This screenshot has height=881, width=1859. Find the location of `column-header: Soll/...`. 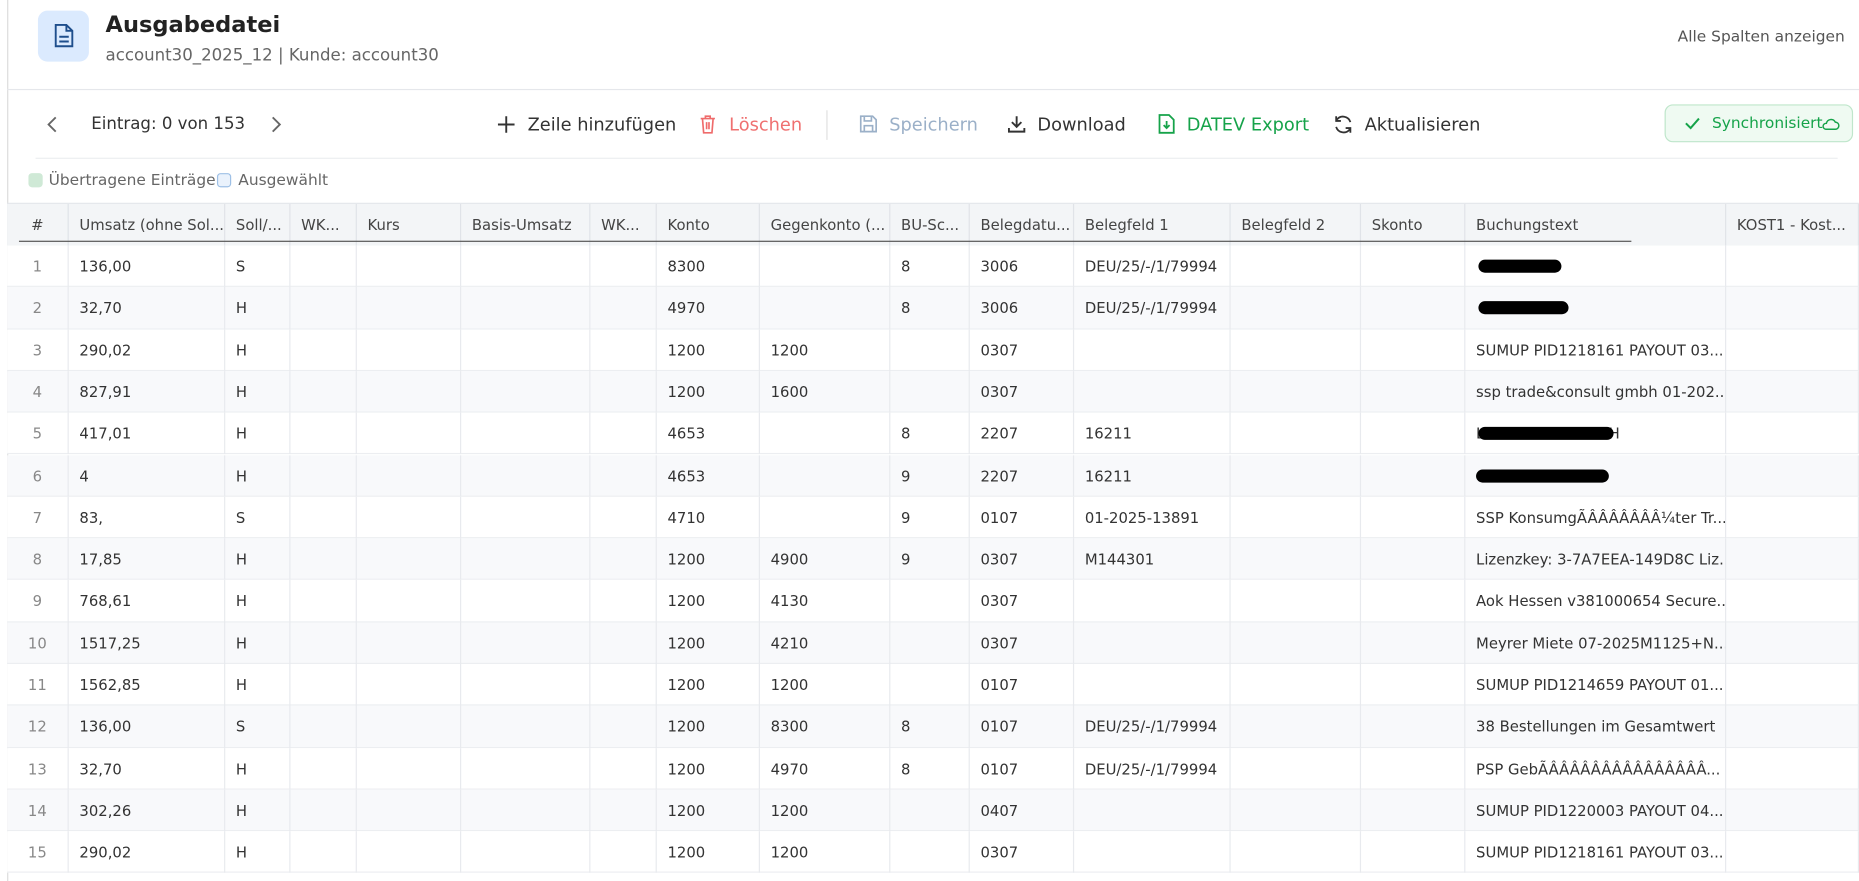

column-header: Soll/... is located at coordinates (258, 224).